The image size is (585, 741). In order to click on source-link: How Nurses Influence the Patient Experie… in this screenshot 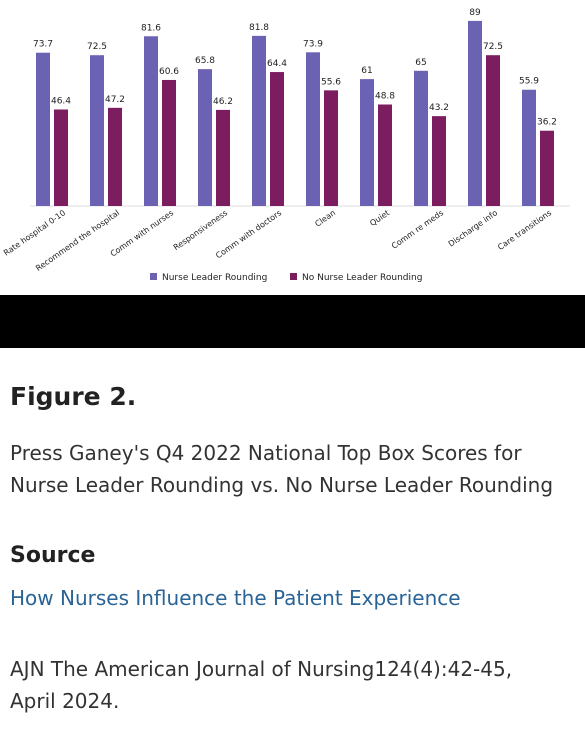, I will do `click(235, 598)`.